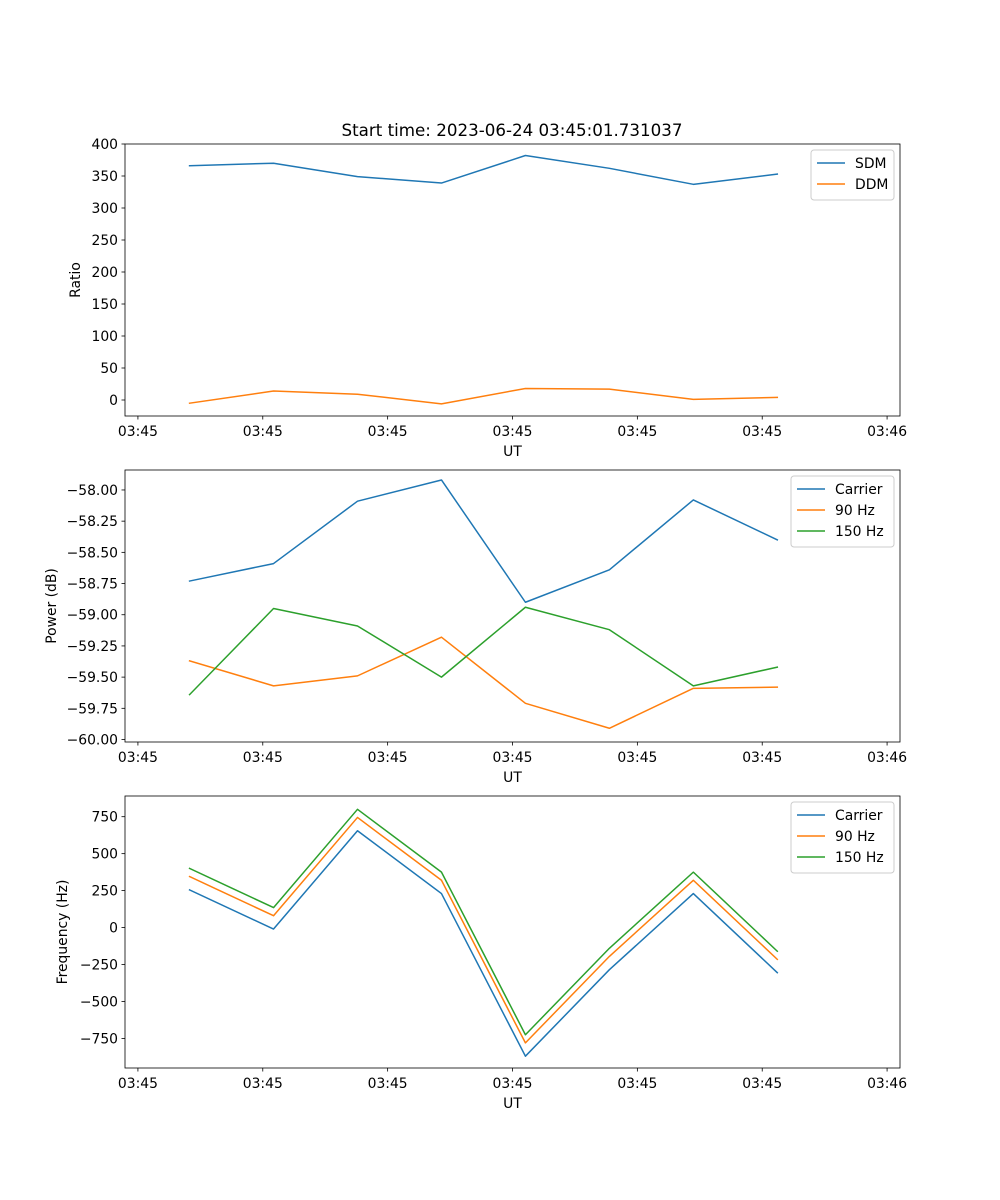 This screenshot has height=1200, width=1000. What do you see at coordinates (104, 273) in the screenshot?
I see `y-tick-label: 200` at bounding box center [104, 273].